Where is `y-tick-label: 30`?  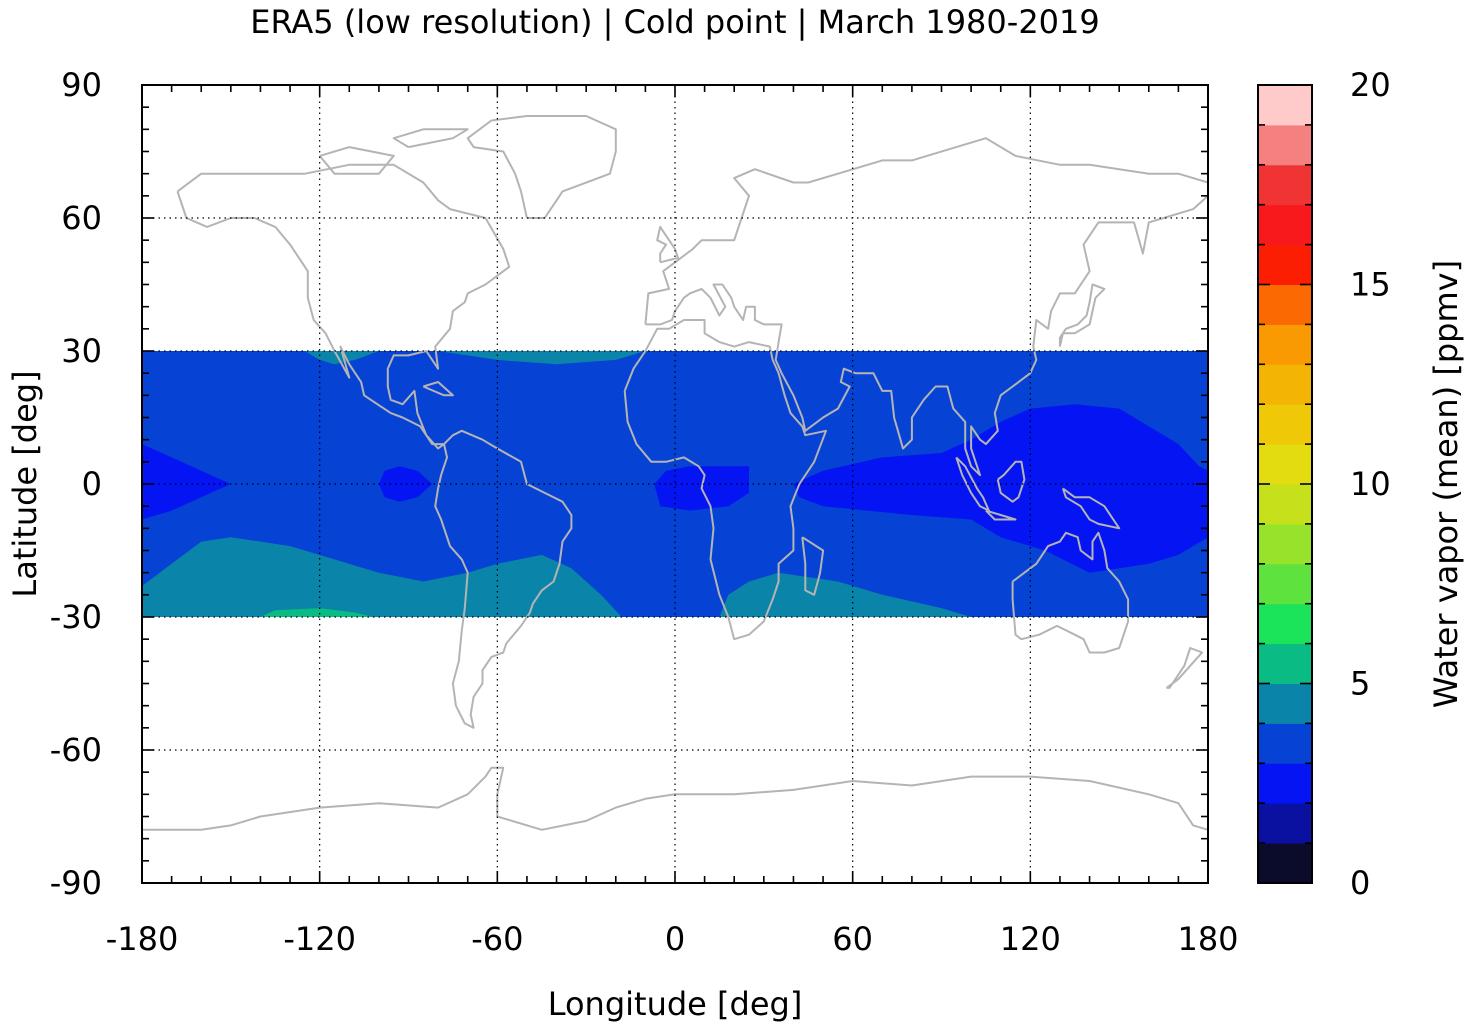 y-tick-label: 30 is located at coordinates (81, 351).